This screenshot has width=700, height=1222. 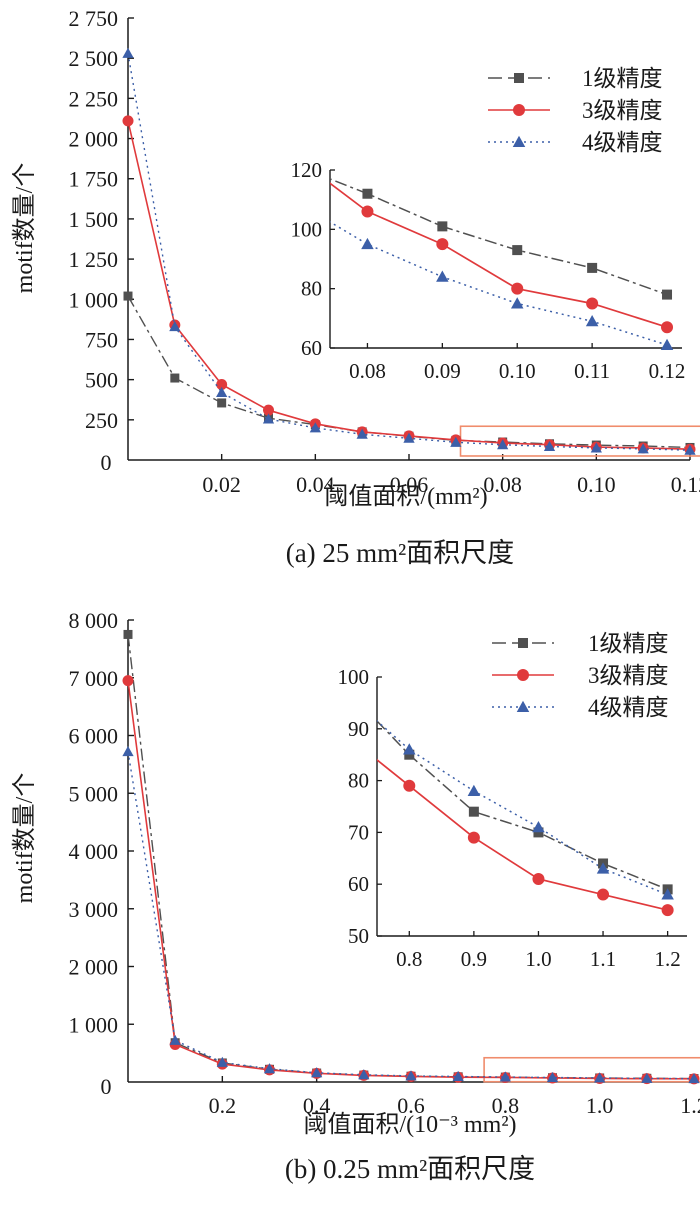 I want to click on y-tick-label: 1 000, so click(x=94, y=299).